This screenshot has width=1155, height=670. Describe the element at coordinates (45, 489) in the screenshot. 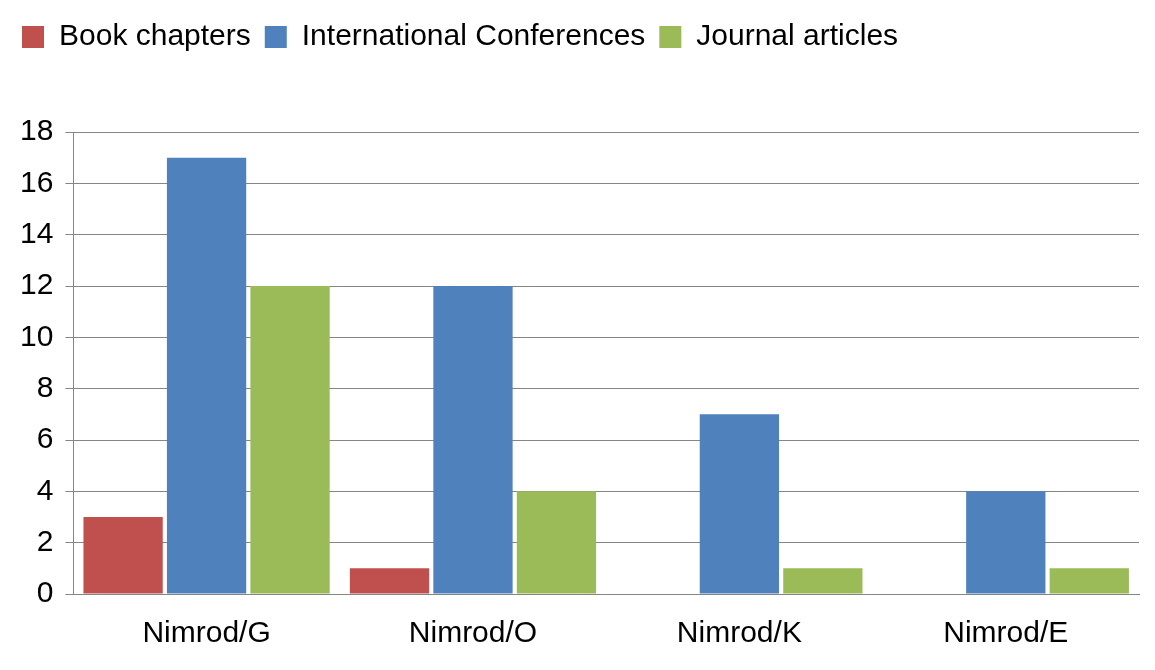

I see `y-tick-label: 4` at that location.